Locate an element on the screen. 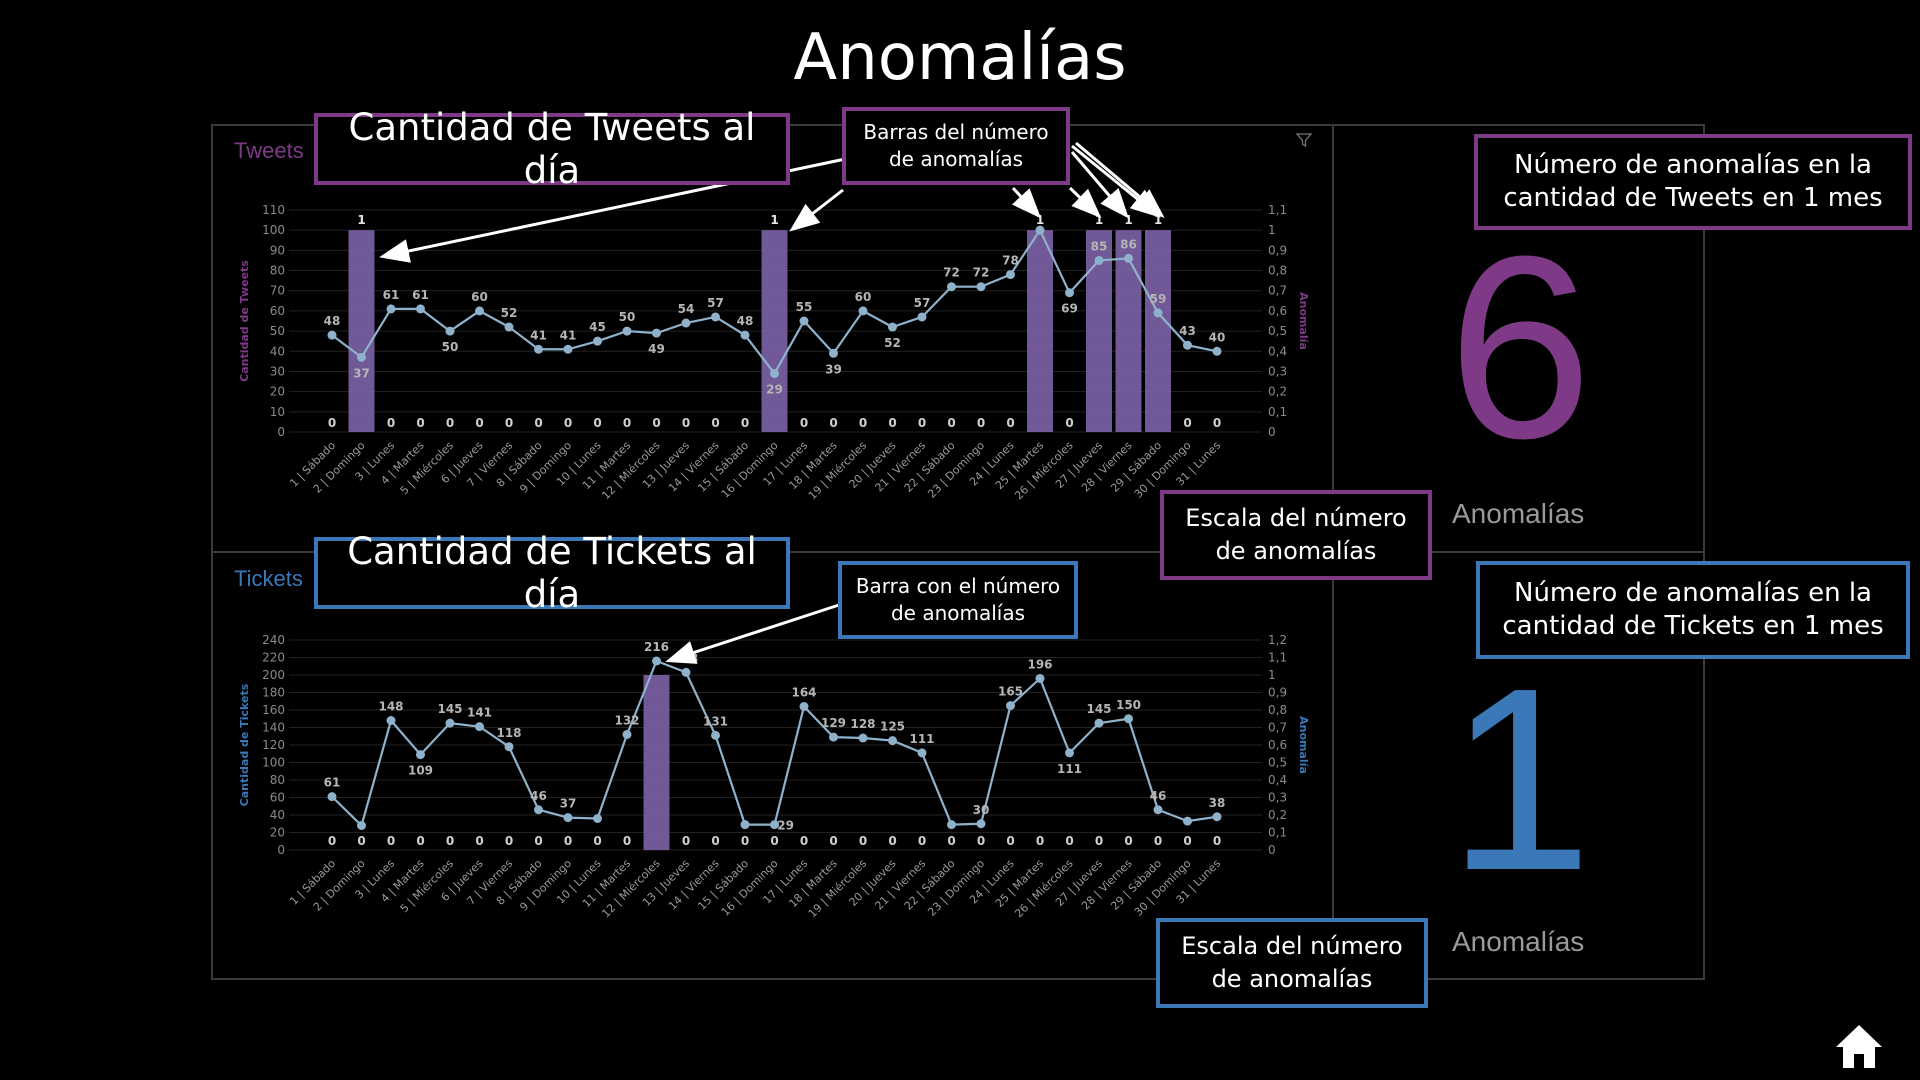 The image size is (1920, 1080). point-label: 48 is located at coordinates (332, 321).